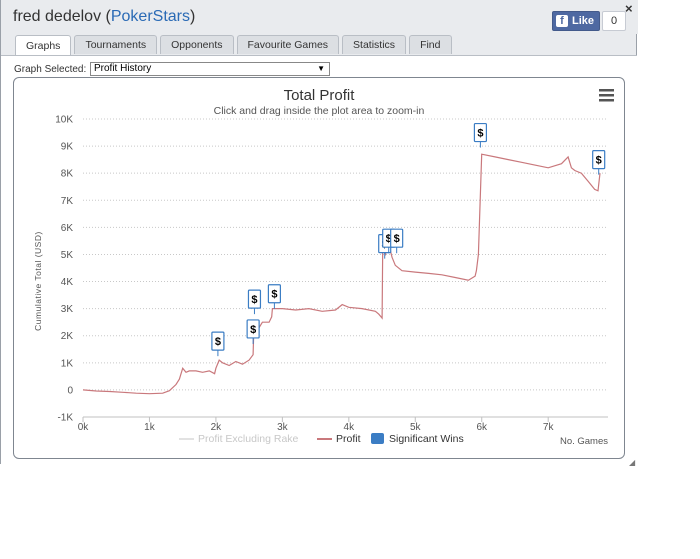 The height and width of the screenshot is (559, 700). I want to click on site-link: PokerStars, so click(150, 16).